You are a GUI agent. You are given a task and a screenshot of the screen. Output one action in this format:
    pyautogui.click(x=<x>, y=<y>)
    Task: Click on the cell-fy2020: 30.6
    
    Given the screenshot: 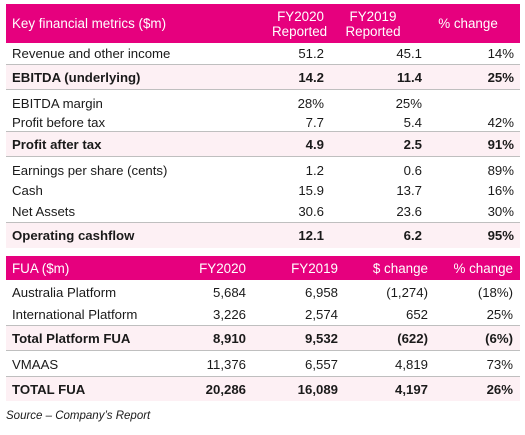 What is the action you would take?
    pyautogui.click(x=311, y=211)
    